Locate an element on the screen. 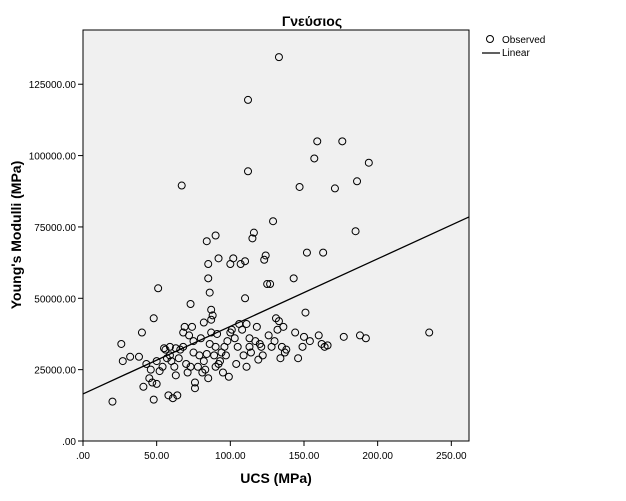 The height and width of the screenshot is (501, 626). y-tick-label: .00 is located at coordinates (69, 442).